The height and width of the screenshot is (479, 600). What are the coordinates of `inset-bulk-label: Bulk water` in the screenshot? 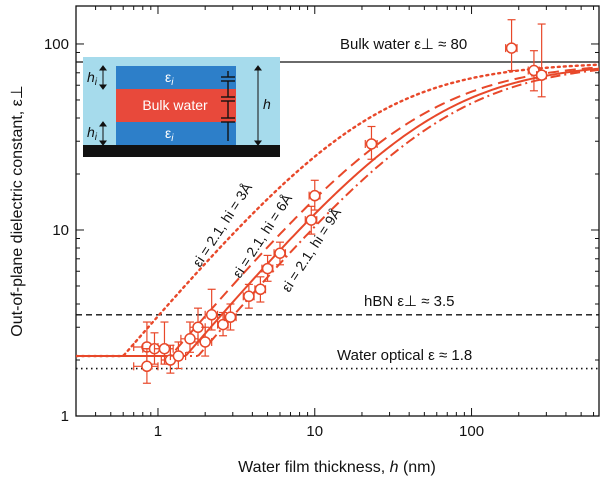 It's located at (175, 105).